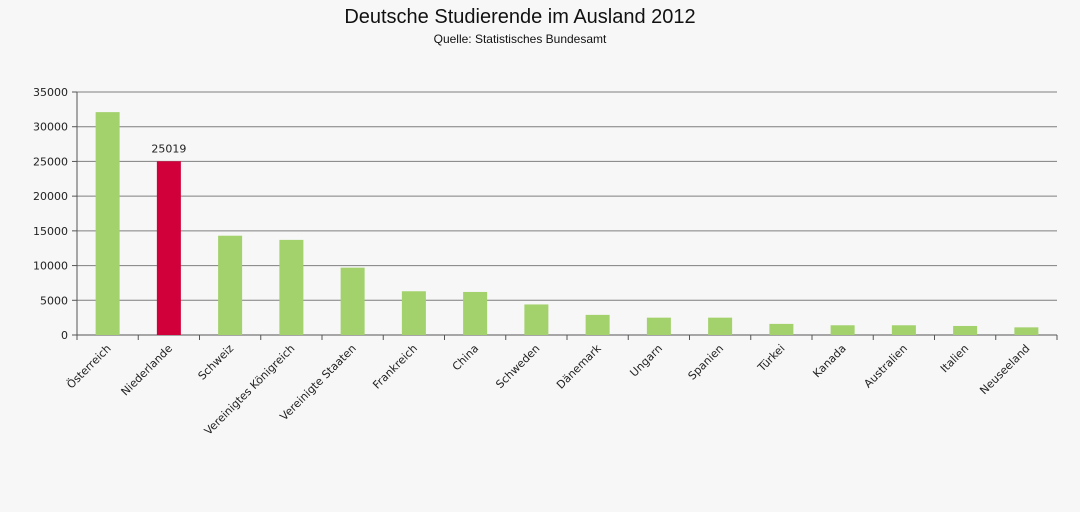  I want to click on data-labels: 25019, so click(168, 148).